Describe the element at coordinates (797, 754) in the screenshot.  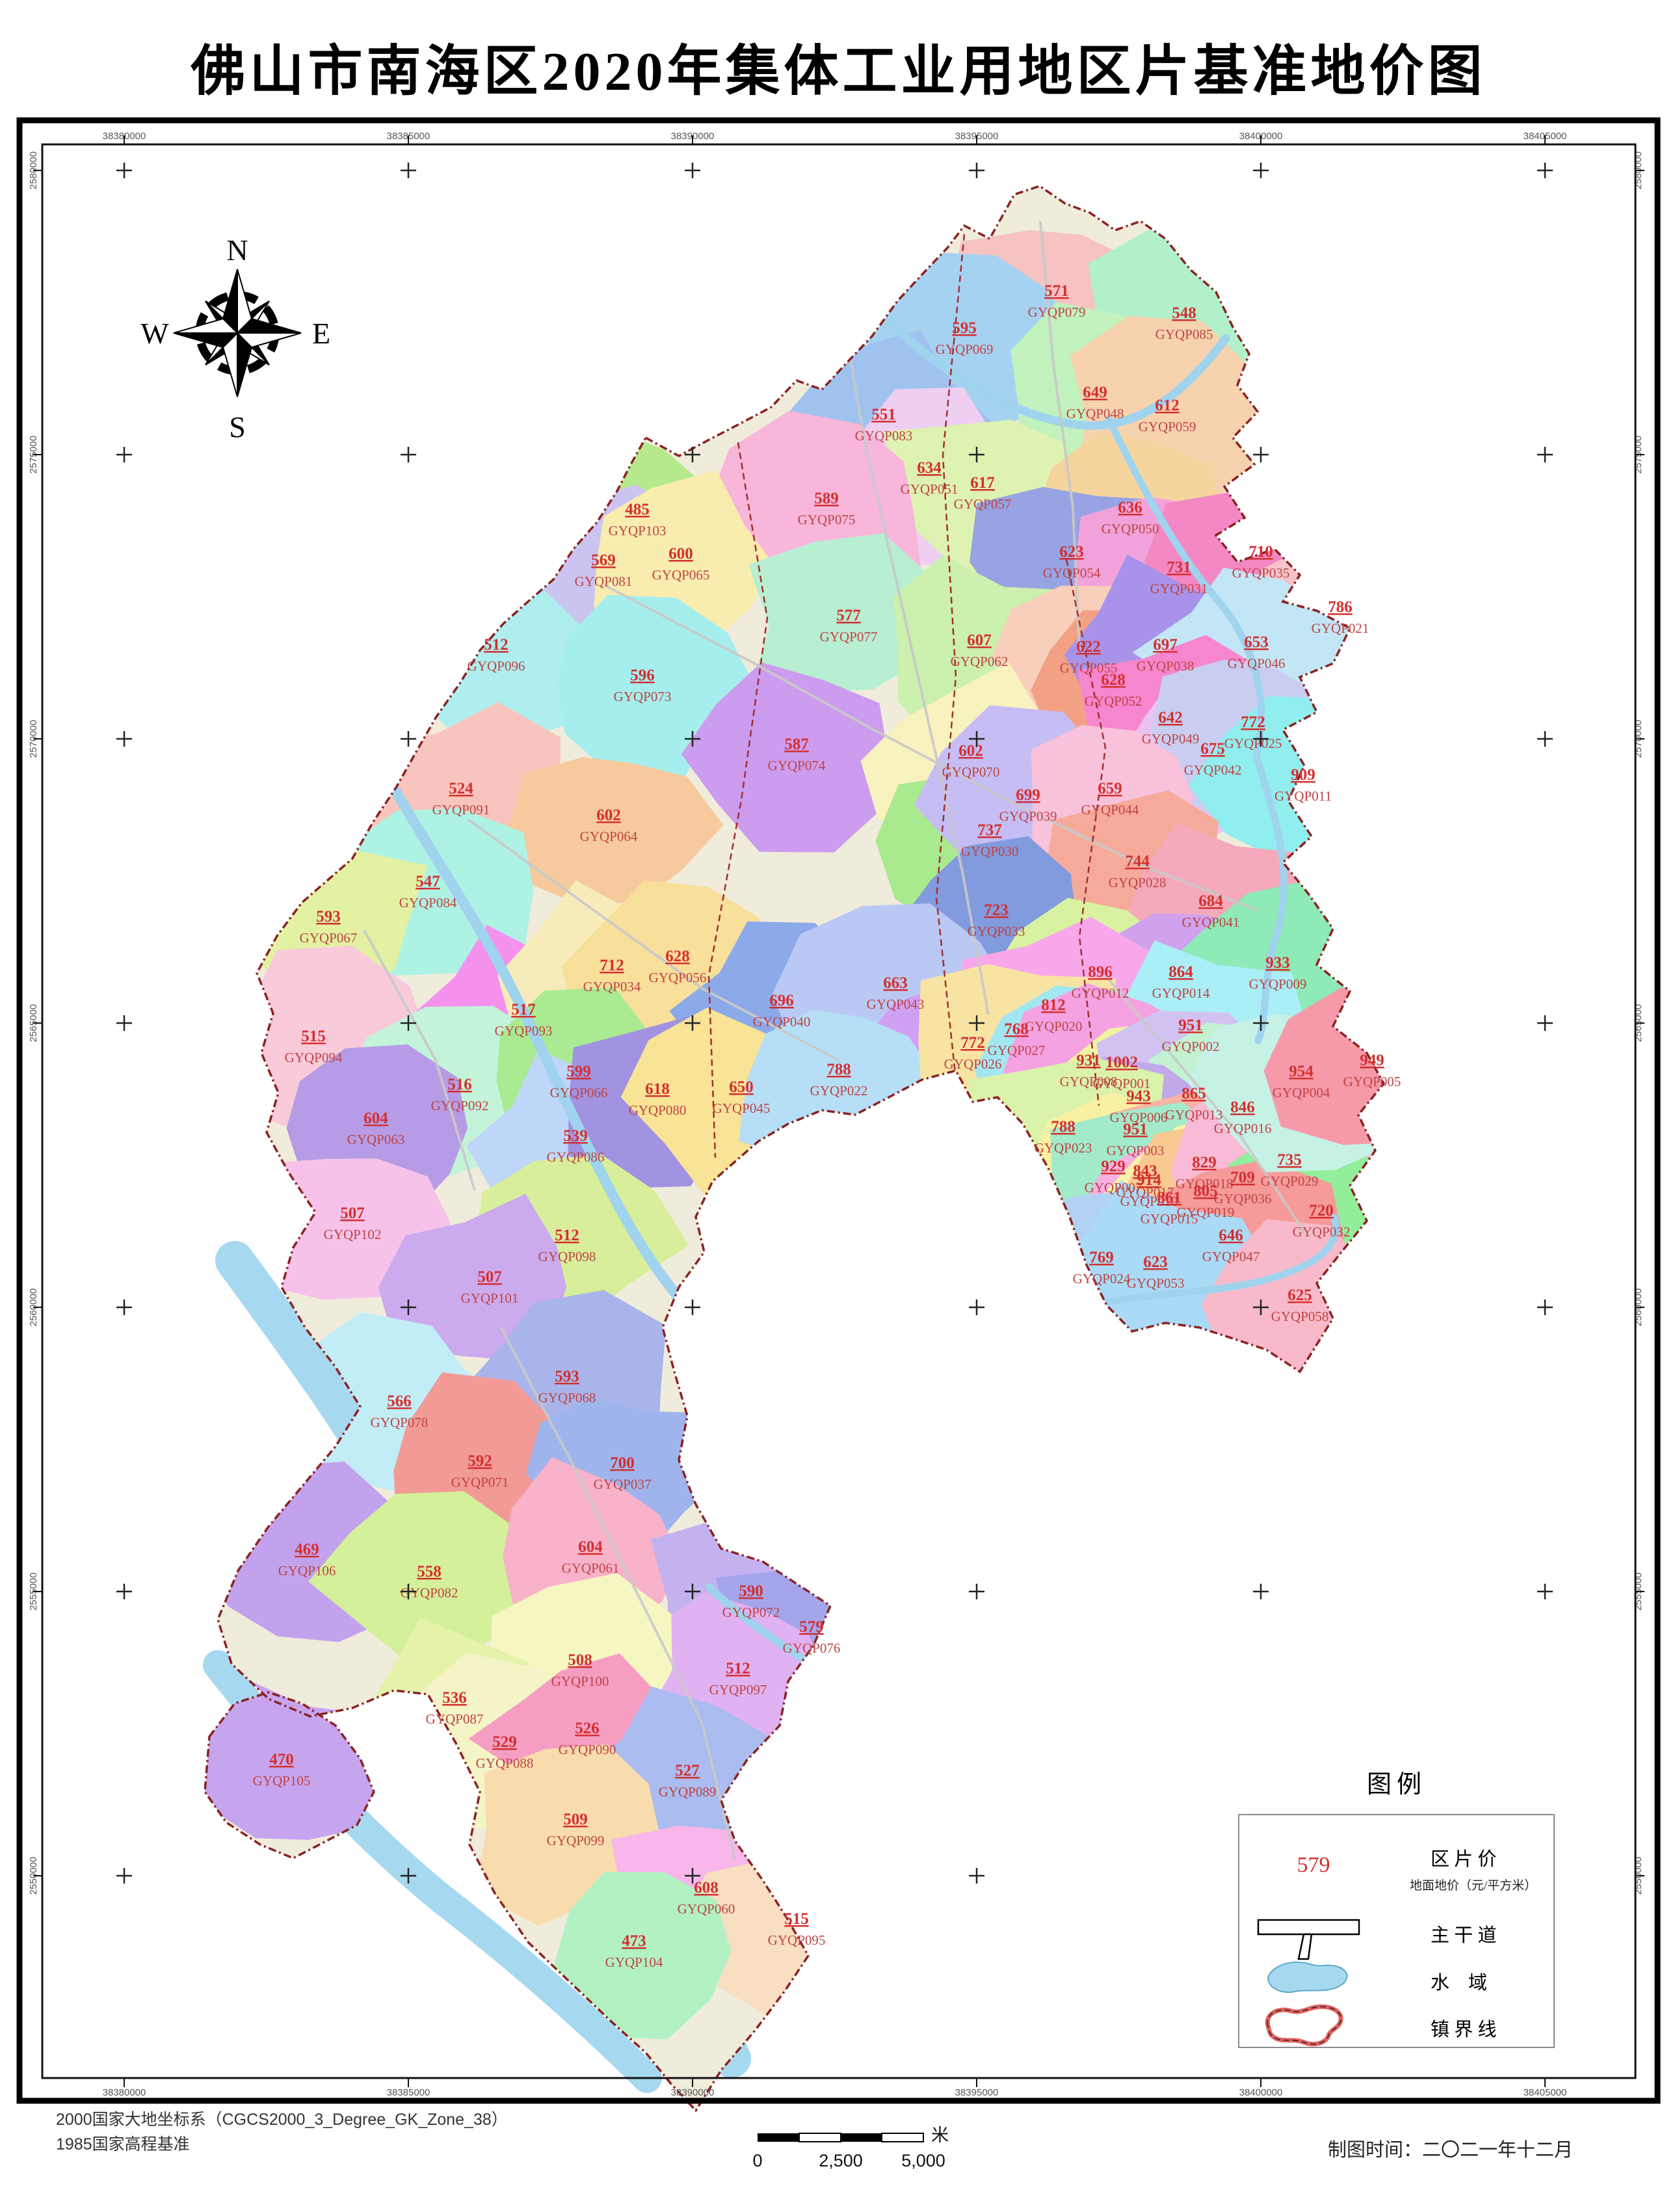
I see `zone-label-GYQP074: 587 GYQP074` at that location.